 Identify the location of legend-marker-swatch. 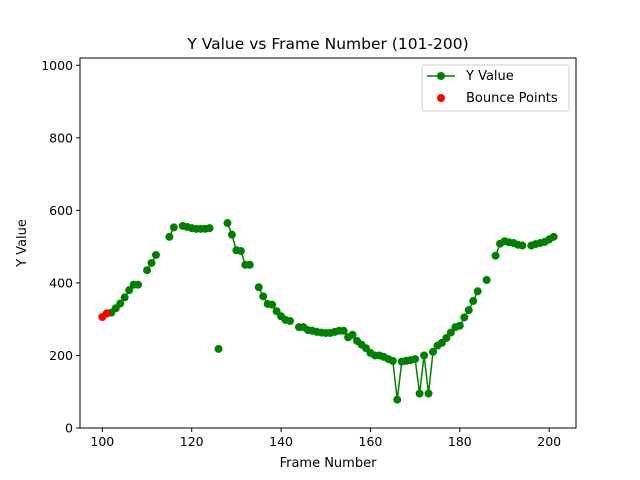
(441, 76).